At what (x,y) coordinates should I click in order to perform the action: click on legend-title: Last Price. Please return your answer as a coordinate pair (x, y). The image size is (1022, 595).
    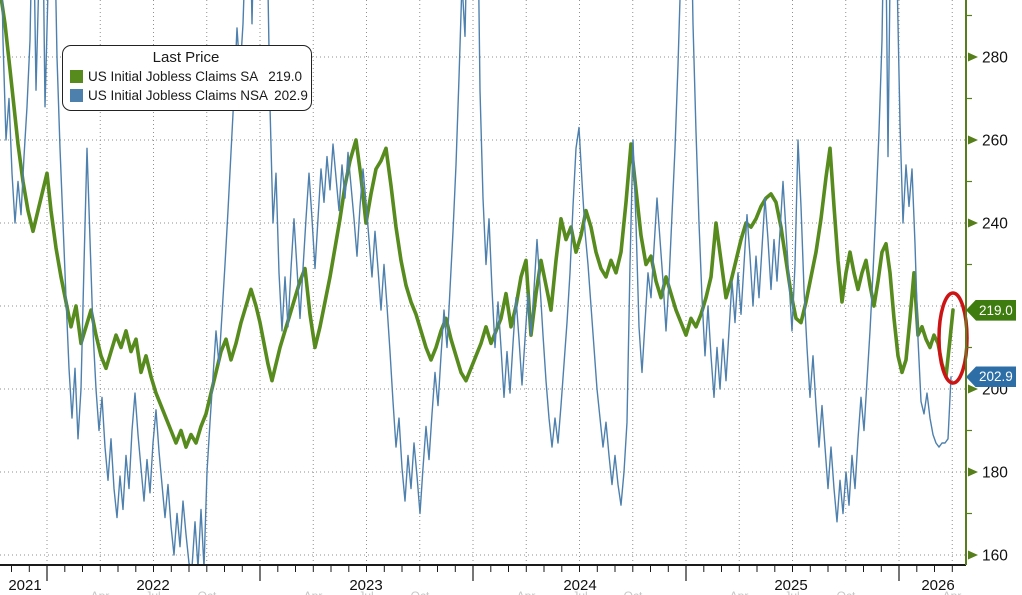
    Looking at the image, I should click on (186, 57).